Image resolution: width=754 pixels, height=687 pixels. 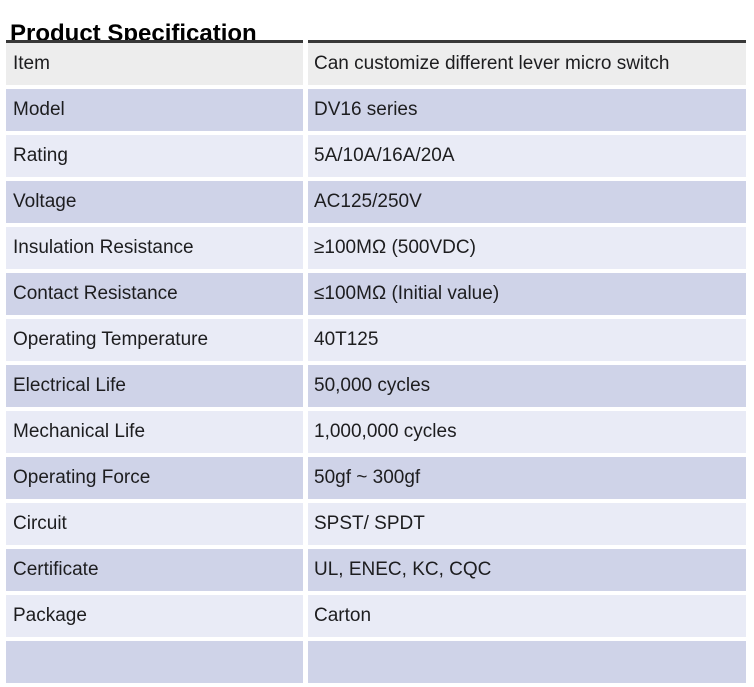 I want to click on table-row: Contact Resistance ≤100MΩ (Initial value), so click(x=376, y=294).